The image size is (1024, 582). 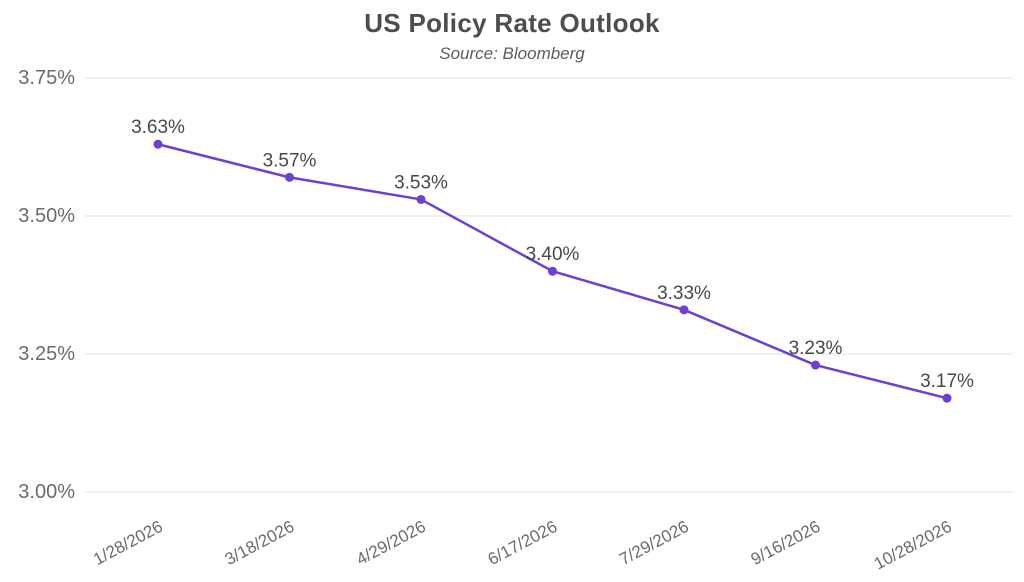 I want to click on x-axis-tick-label: 1/28/2026, so click(x=128, y=543).